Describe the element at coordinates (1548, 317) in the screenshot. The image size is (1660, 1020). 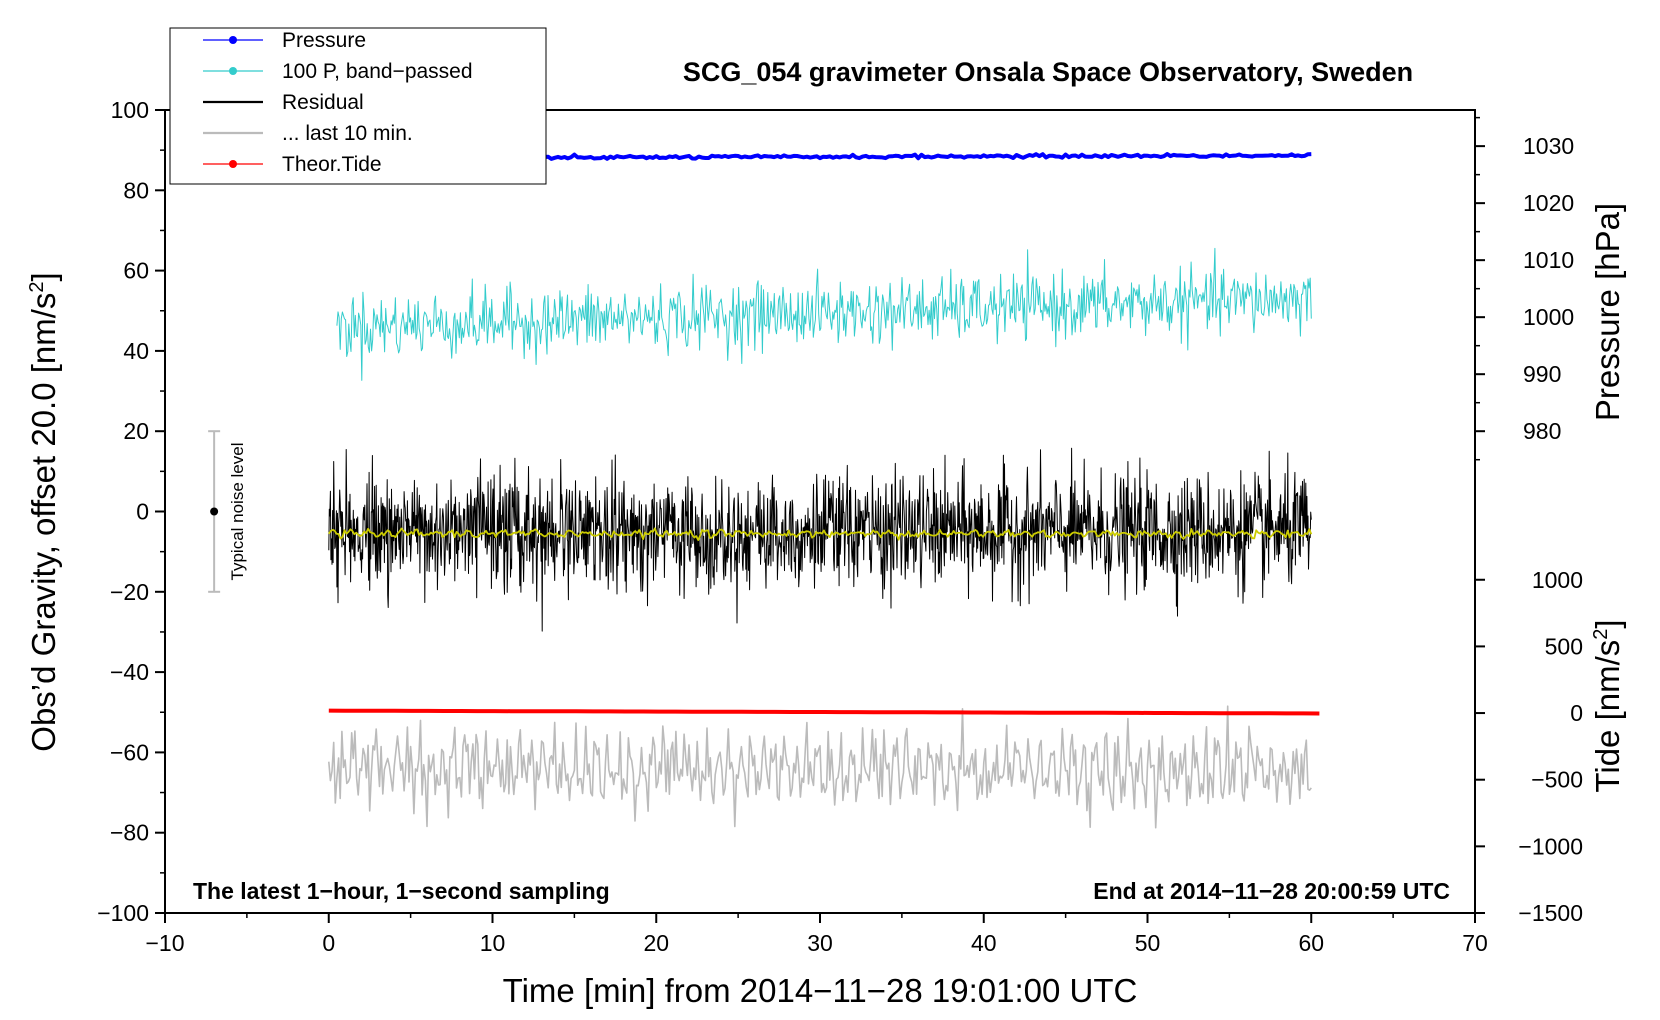
I see `pressure-tick-label: 1000` at that location.